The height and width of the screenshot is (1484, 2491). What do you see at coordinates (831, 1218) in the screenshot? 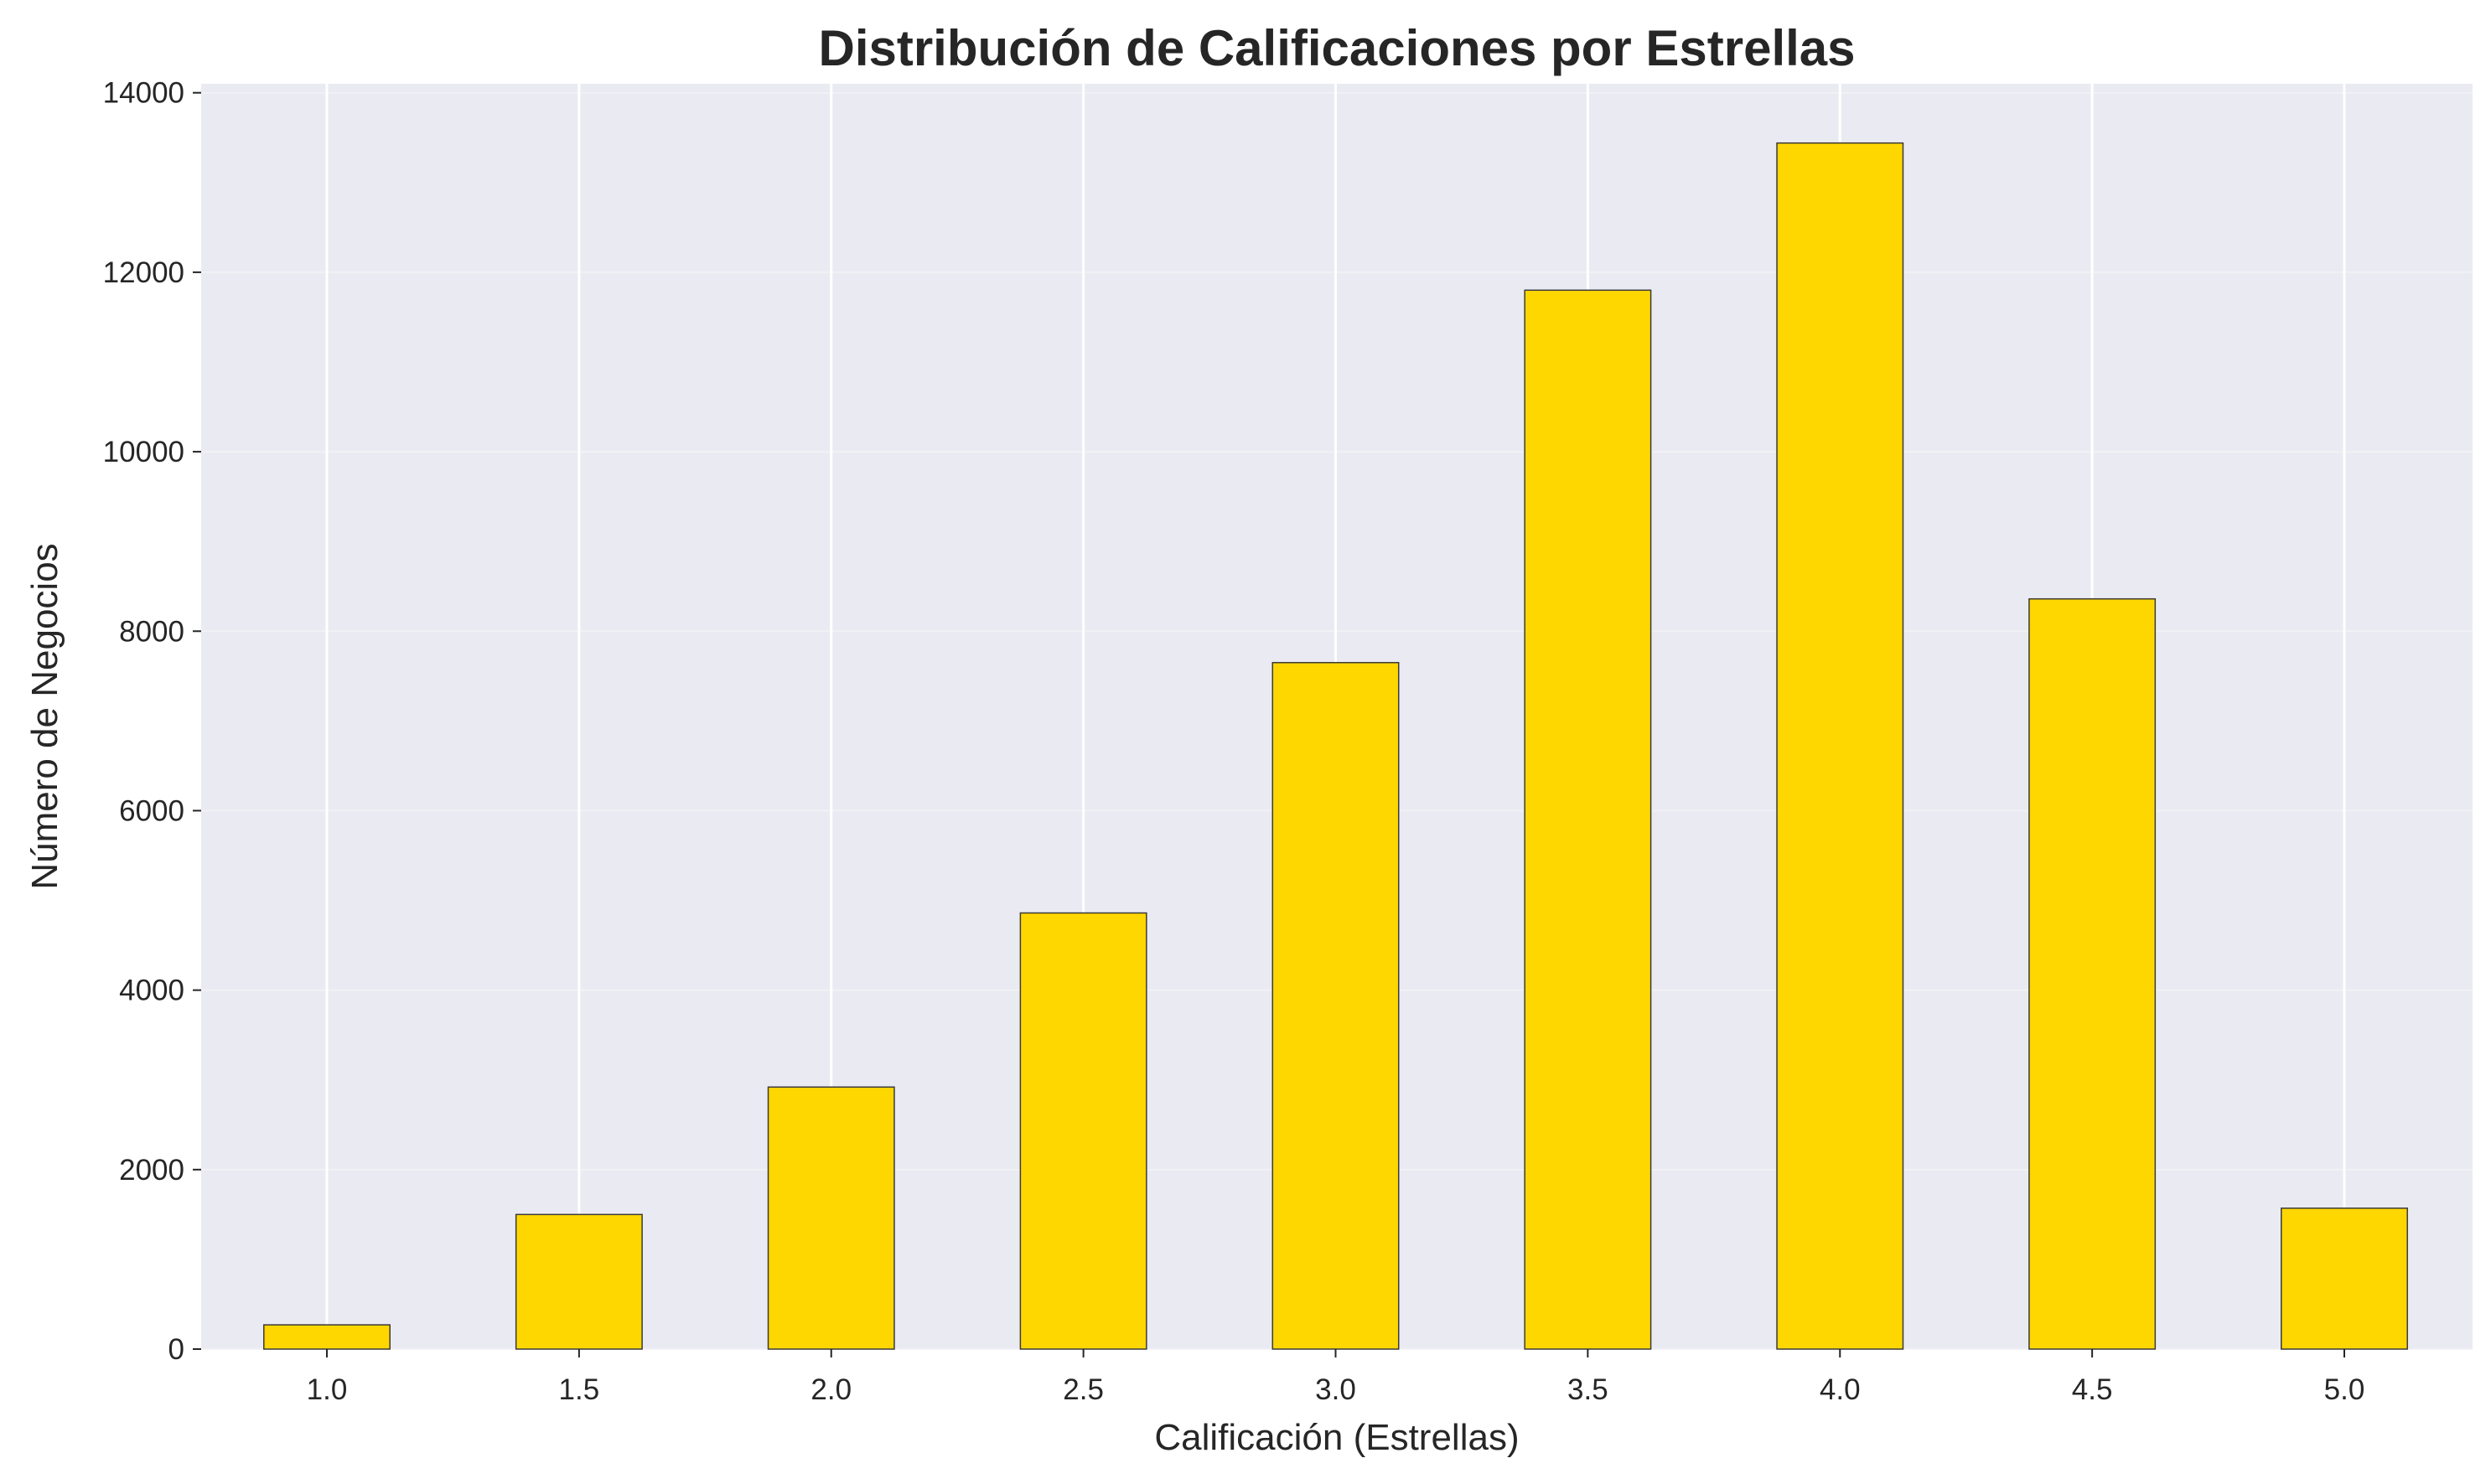
I see `bar-2.0` at bounding box center [831, 1218].